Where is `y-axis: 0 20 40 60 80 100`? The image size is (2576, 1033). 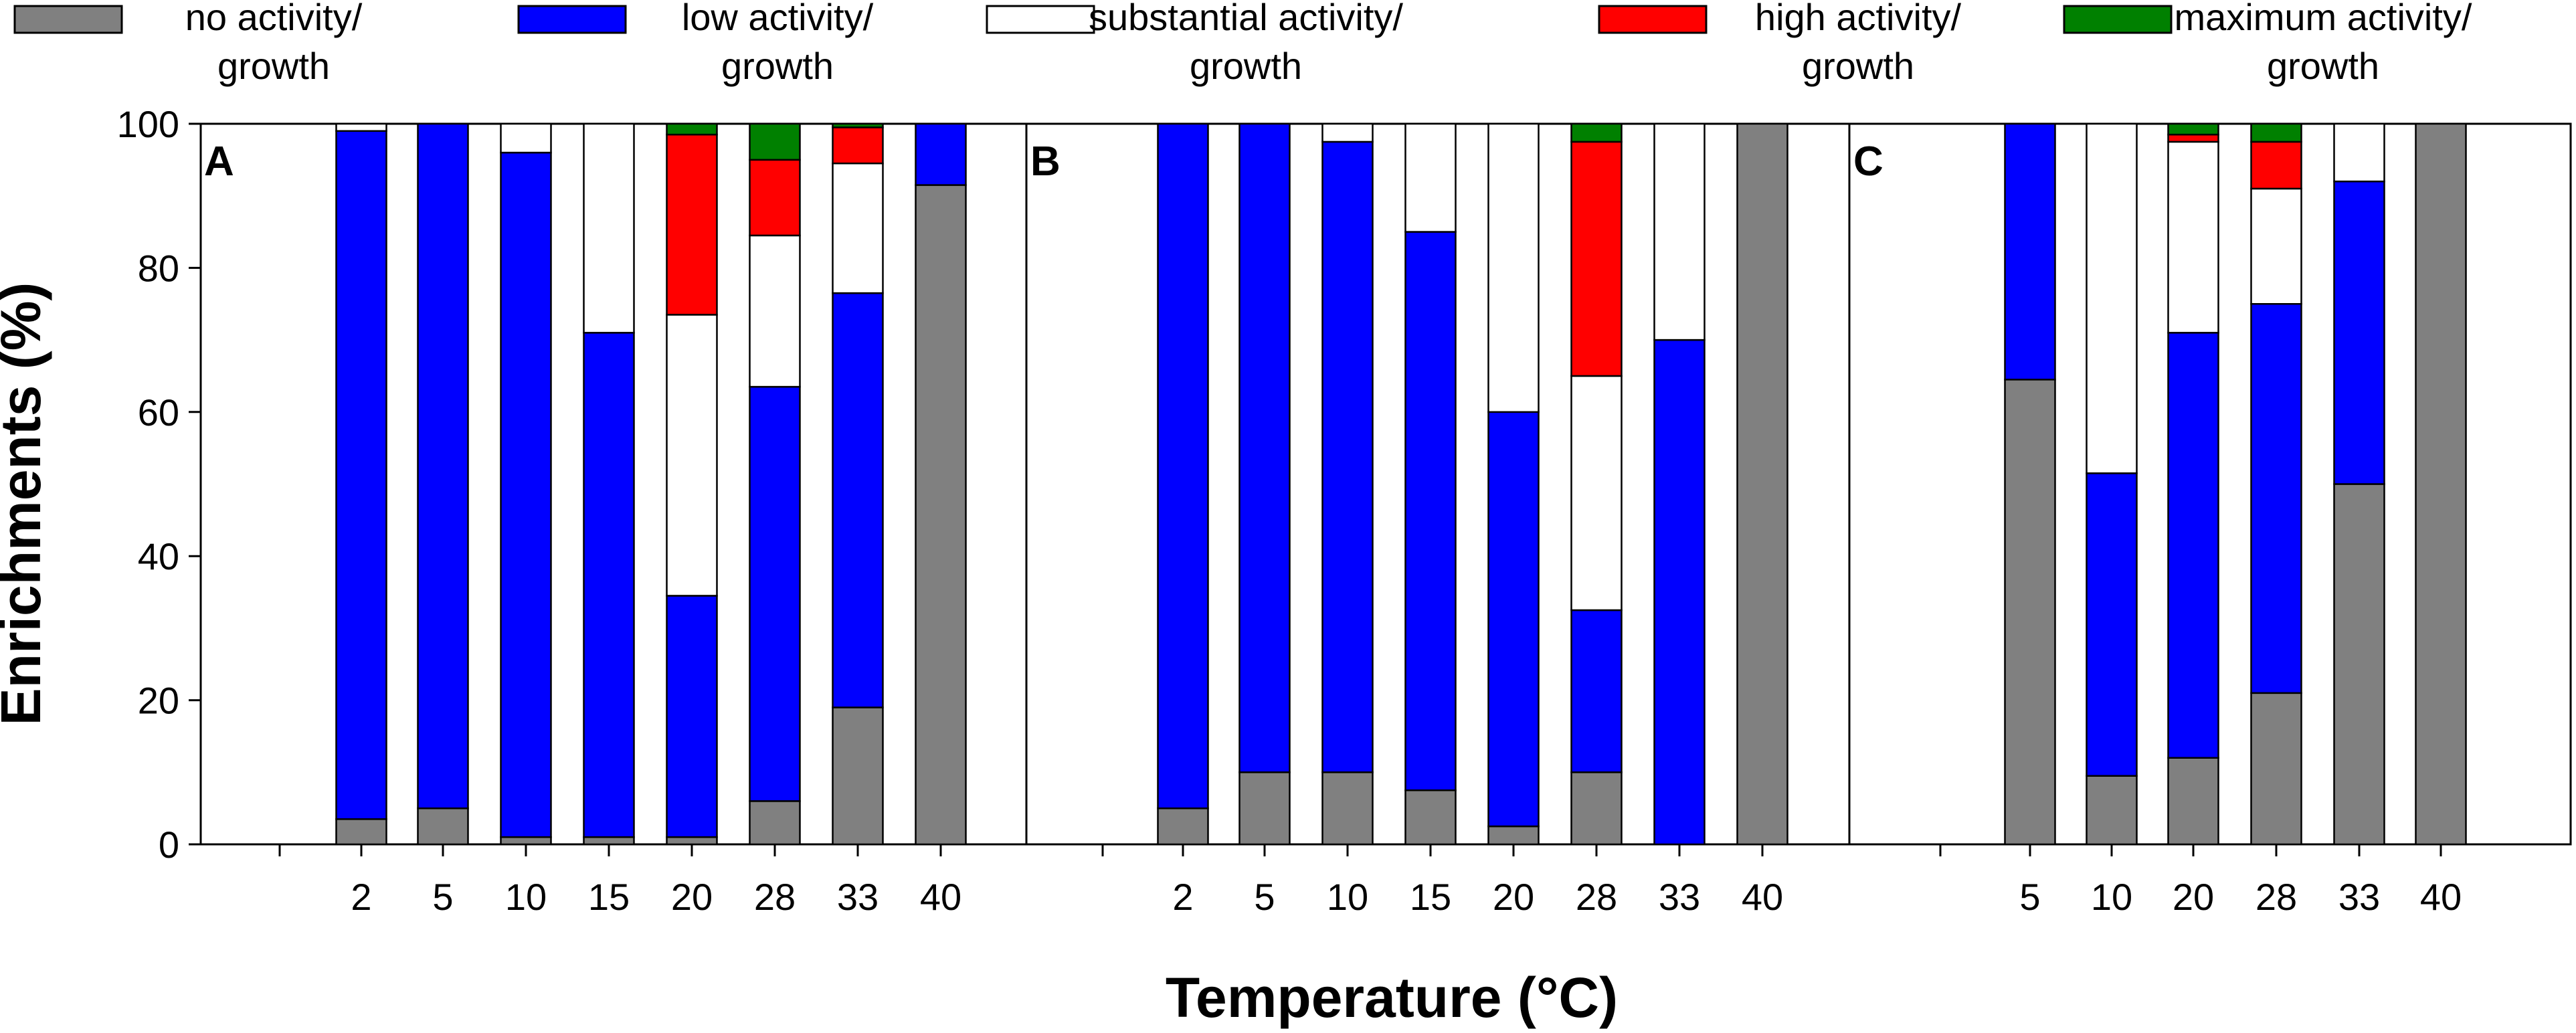 y-axis: 0 20 40 60 80 100 is located at coordinates (159, 485).